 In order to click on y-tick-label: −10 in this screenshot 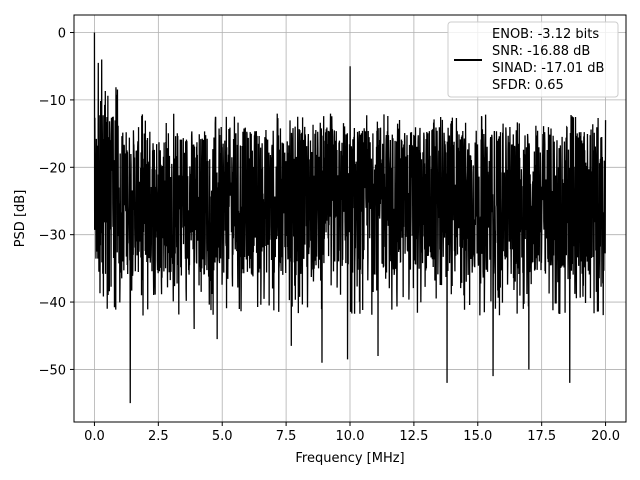, I will do `click(52, 101)`.